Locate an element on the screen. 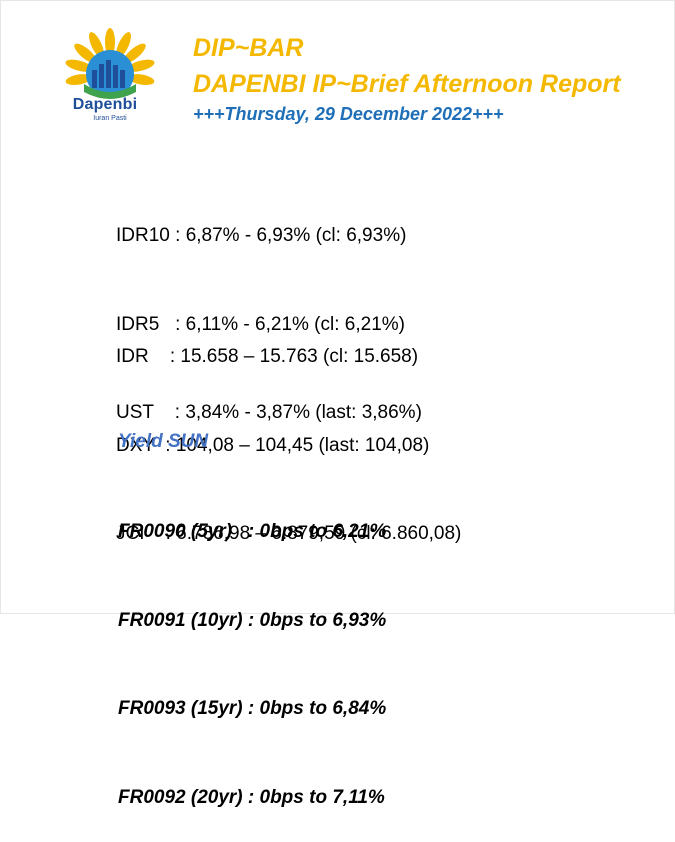 The height and width of the screenshot is (842, 675). logo-wordmark: Dapenbi is located at coordinates (105, 104).